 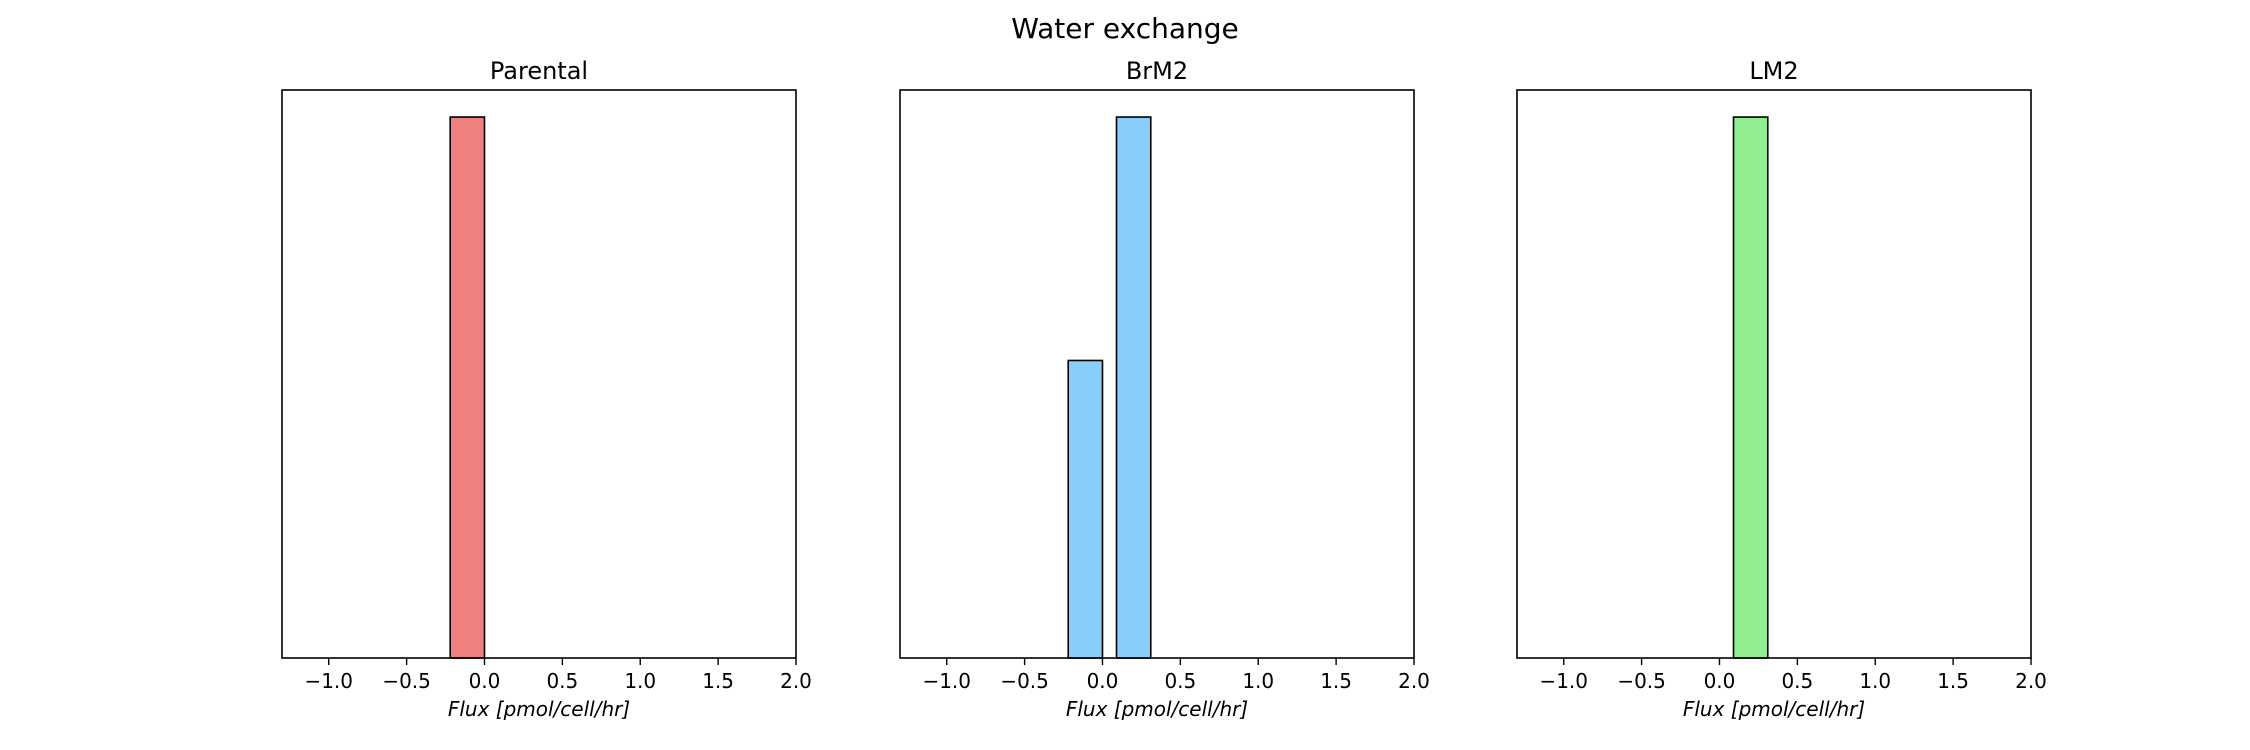 I want to click on panel-title: LM2, so click(x=1773, y=71).